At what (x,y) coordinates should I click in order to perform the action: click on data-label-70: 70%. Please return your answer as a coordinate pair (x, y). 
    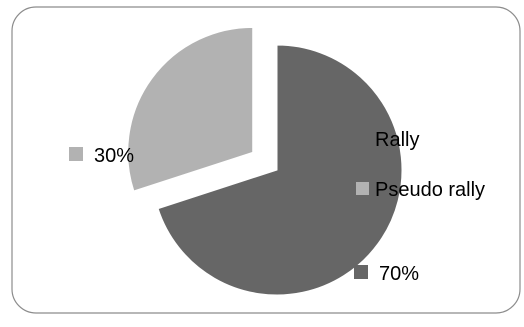
    Looking at the image, I should click on (386, 274).